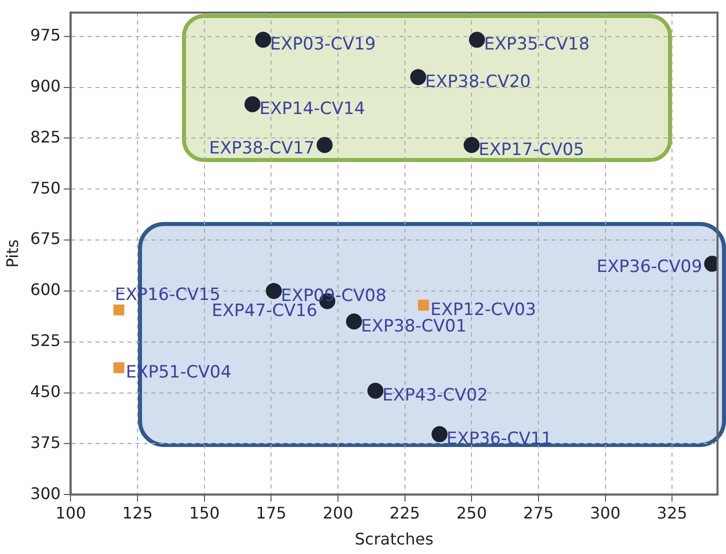  Describe the element at coordinates (45, 340) in the screenshot. I see `y-tick-label: 525` at that location.